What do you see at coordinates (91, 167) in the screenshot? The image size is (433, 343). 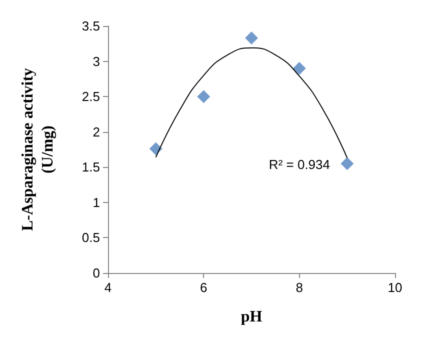 I see `y-tick-label: 1.5` at bounding box center [91, 167].